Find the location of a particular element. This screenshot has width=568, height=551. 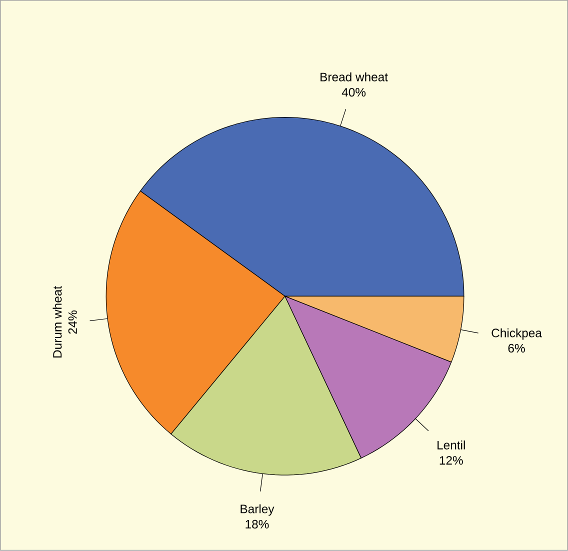

data-label: 18% is located at coordinates (257, 524).